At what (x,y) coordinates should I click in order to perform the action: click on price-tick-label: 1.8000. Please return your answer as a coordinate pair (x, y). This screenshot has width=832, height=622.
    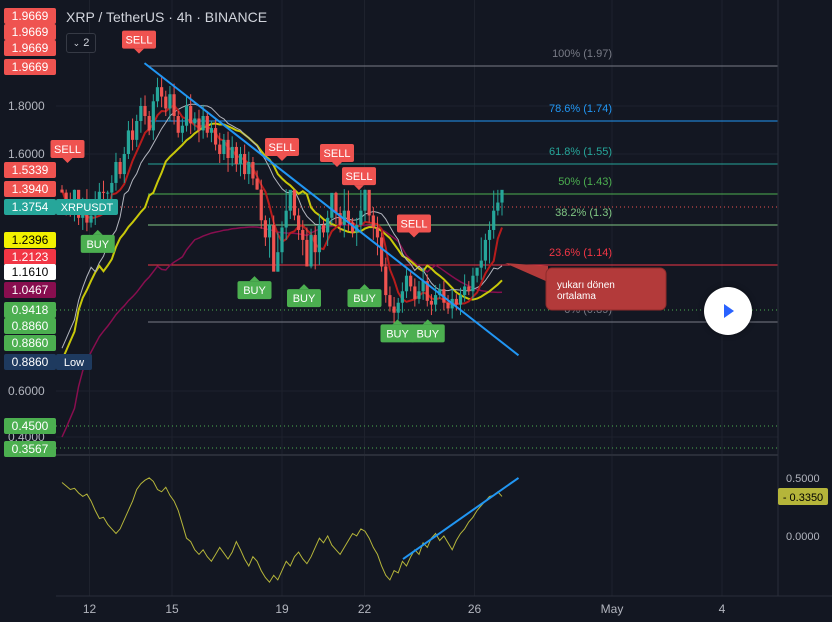
    Looking at the image, I should click on (26, 106).